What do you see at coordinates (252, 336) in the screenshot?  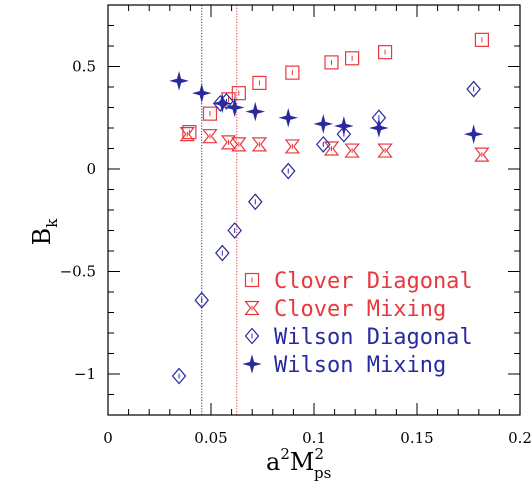 I see `legend-marker-wilson-diagonal` at bounding box center [252, 336].